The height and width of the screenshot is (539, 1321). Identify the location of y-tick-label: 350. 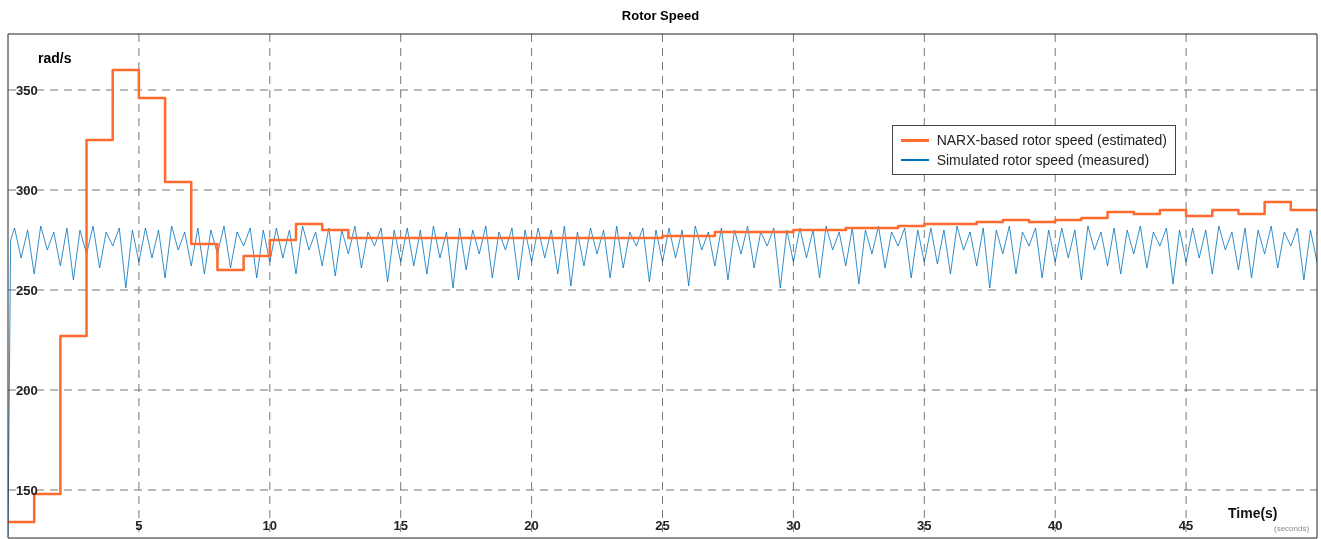
(27, 90).